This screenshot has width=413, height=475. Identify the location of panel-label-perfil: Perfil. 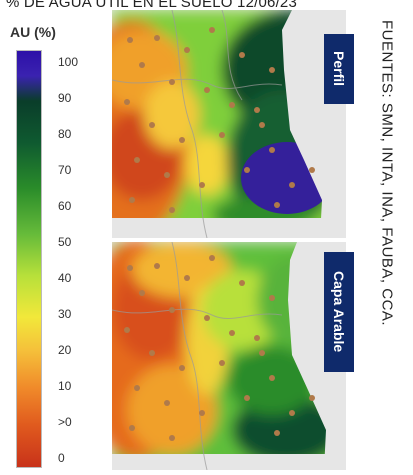
(339, 69).